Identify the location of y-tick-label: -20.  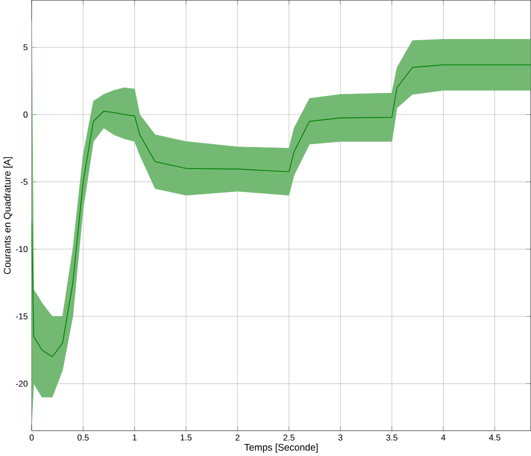
(22, 383).